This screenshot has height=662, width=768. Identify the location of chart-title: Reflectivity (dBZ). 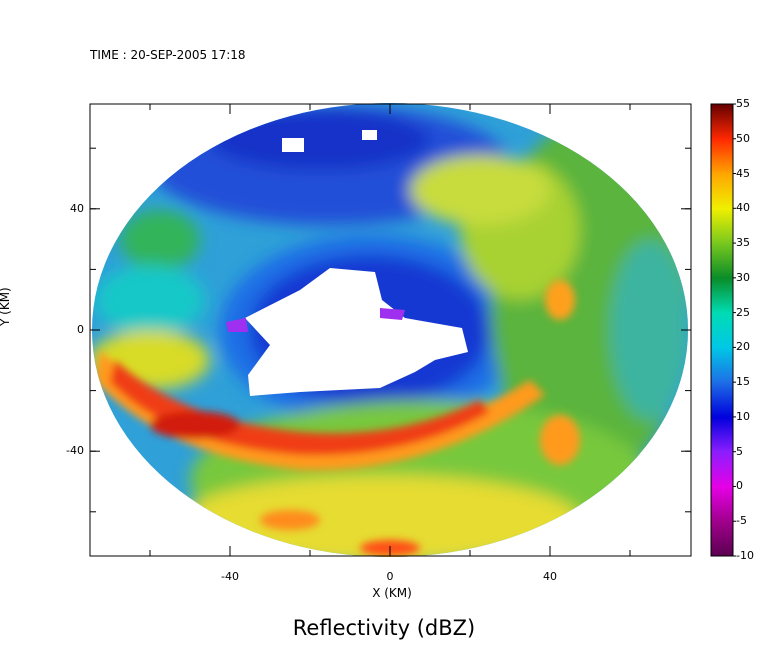
(384, 628).